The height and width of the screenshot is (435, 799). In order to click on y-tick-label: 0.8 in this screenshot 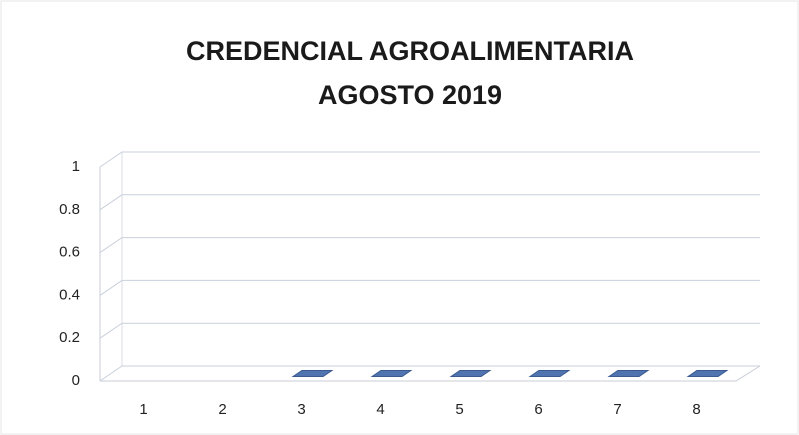, I will do `click(69, 209)`.